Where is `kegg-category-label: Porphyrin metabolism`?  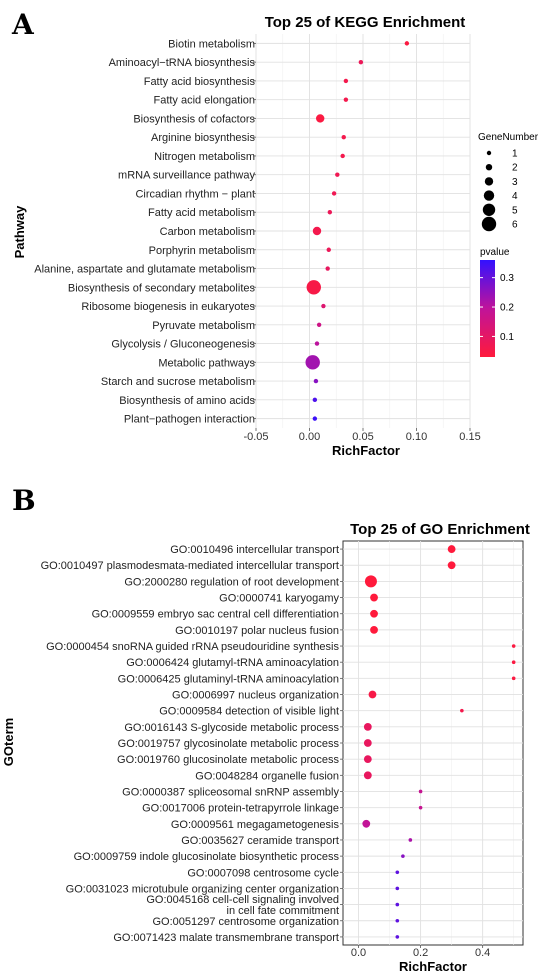
kegg-category-label: Porphyrin metabolism is located at coordinates (202, 251).